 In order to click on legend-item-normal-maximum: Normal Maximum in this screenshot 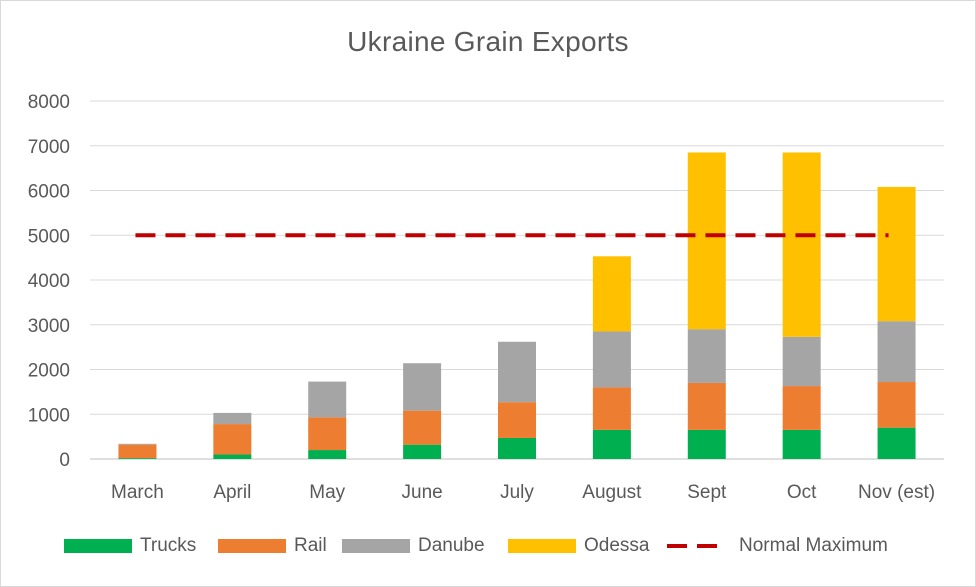, I will do `click(777, 546)`.